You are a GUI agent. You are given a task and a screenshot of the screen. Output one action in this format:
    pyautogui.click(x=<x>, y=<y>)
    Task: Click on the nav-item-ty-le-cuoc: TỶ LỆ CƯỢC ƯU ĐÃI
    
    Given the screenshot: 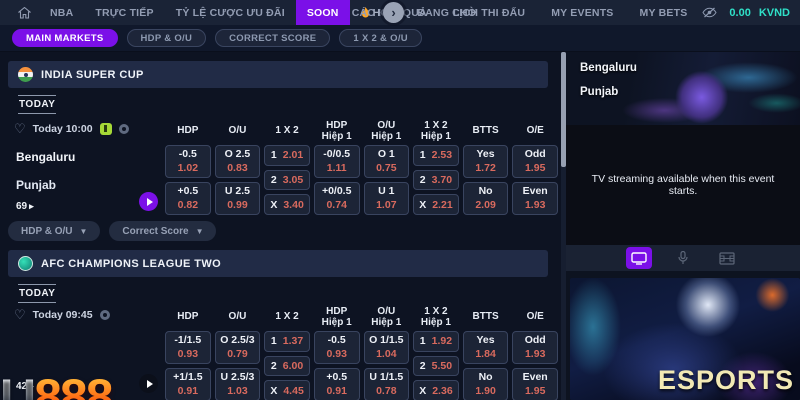 What is the action you would take?
    pyautogui.click(x=230, y=12)
    